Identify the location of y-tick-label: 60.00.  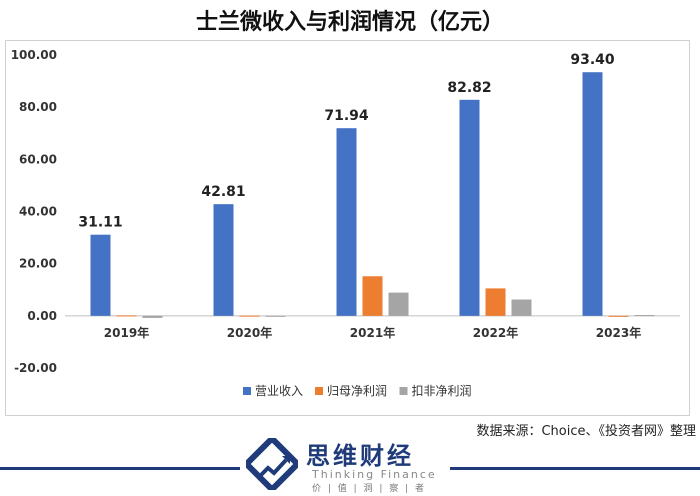
(38, 159).